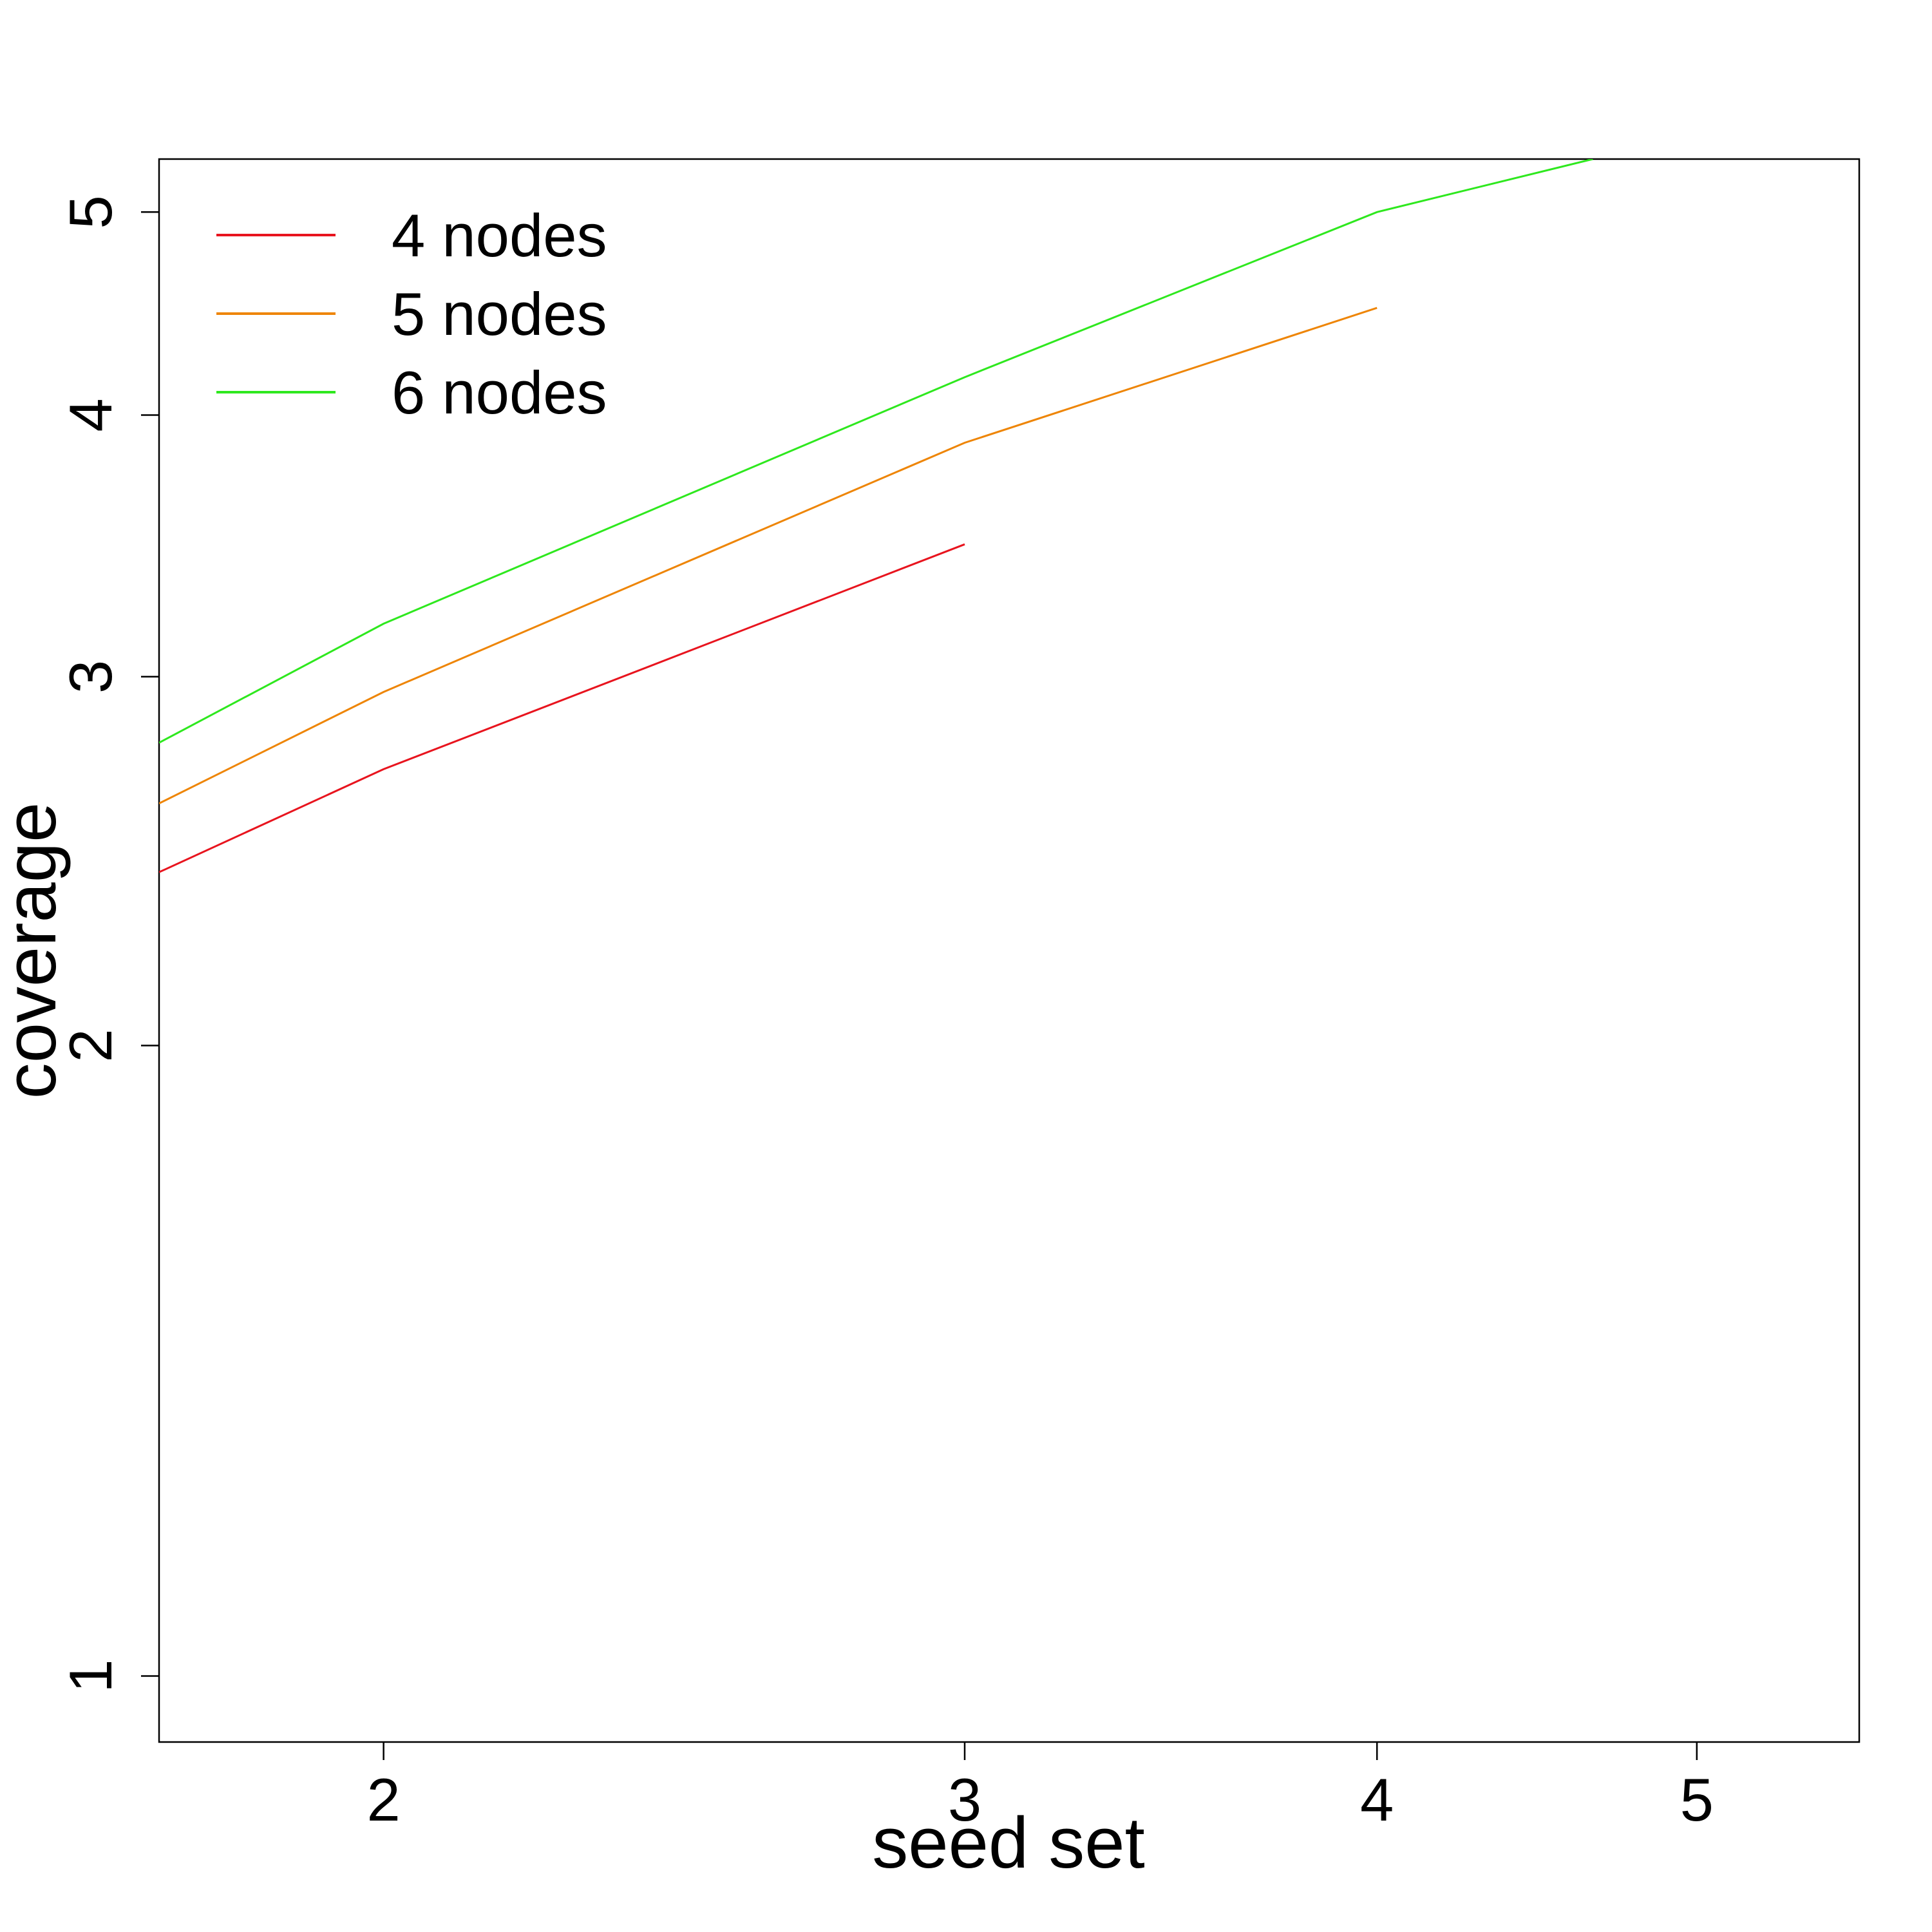  Describe the element at coordinates (383, 1799) in the screenshot. I see `x-tick-label: 2` at that location.